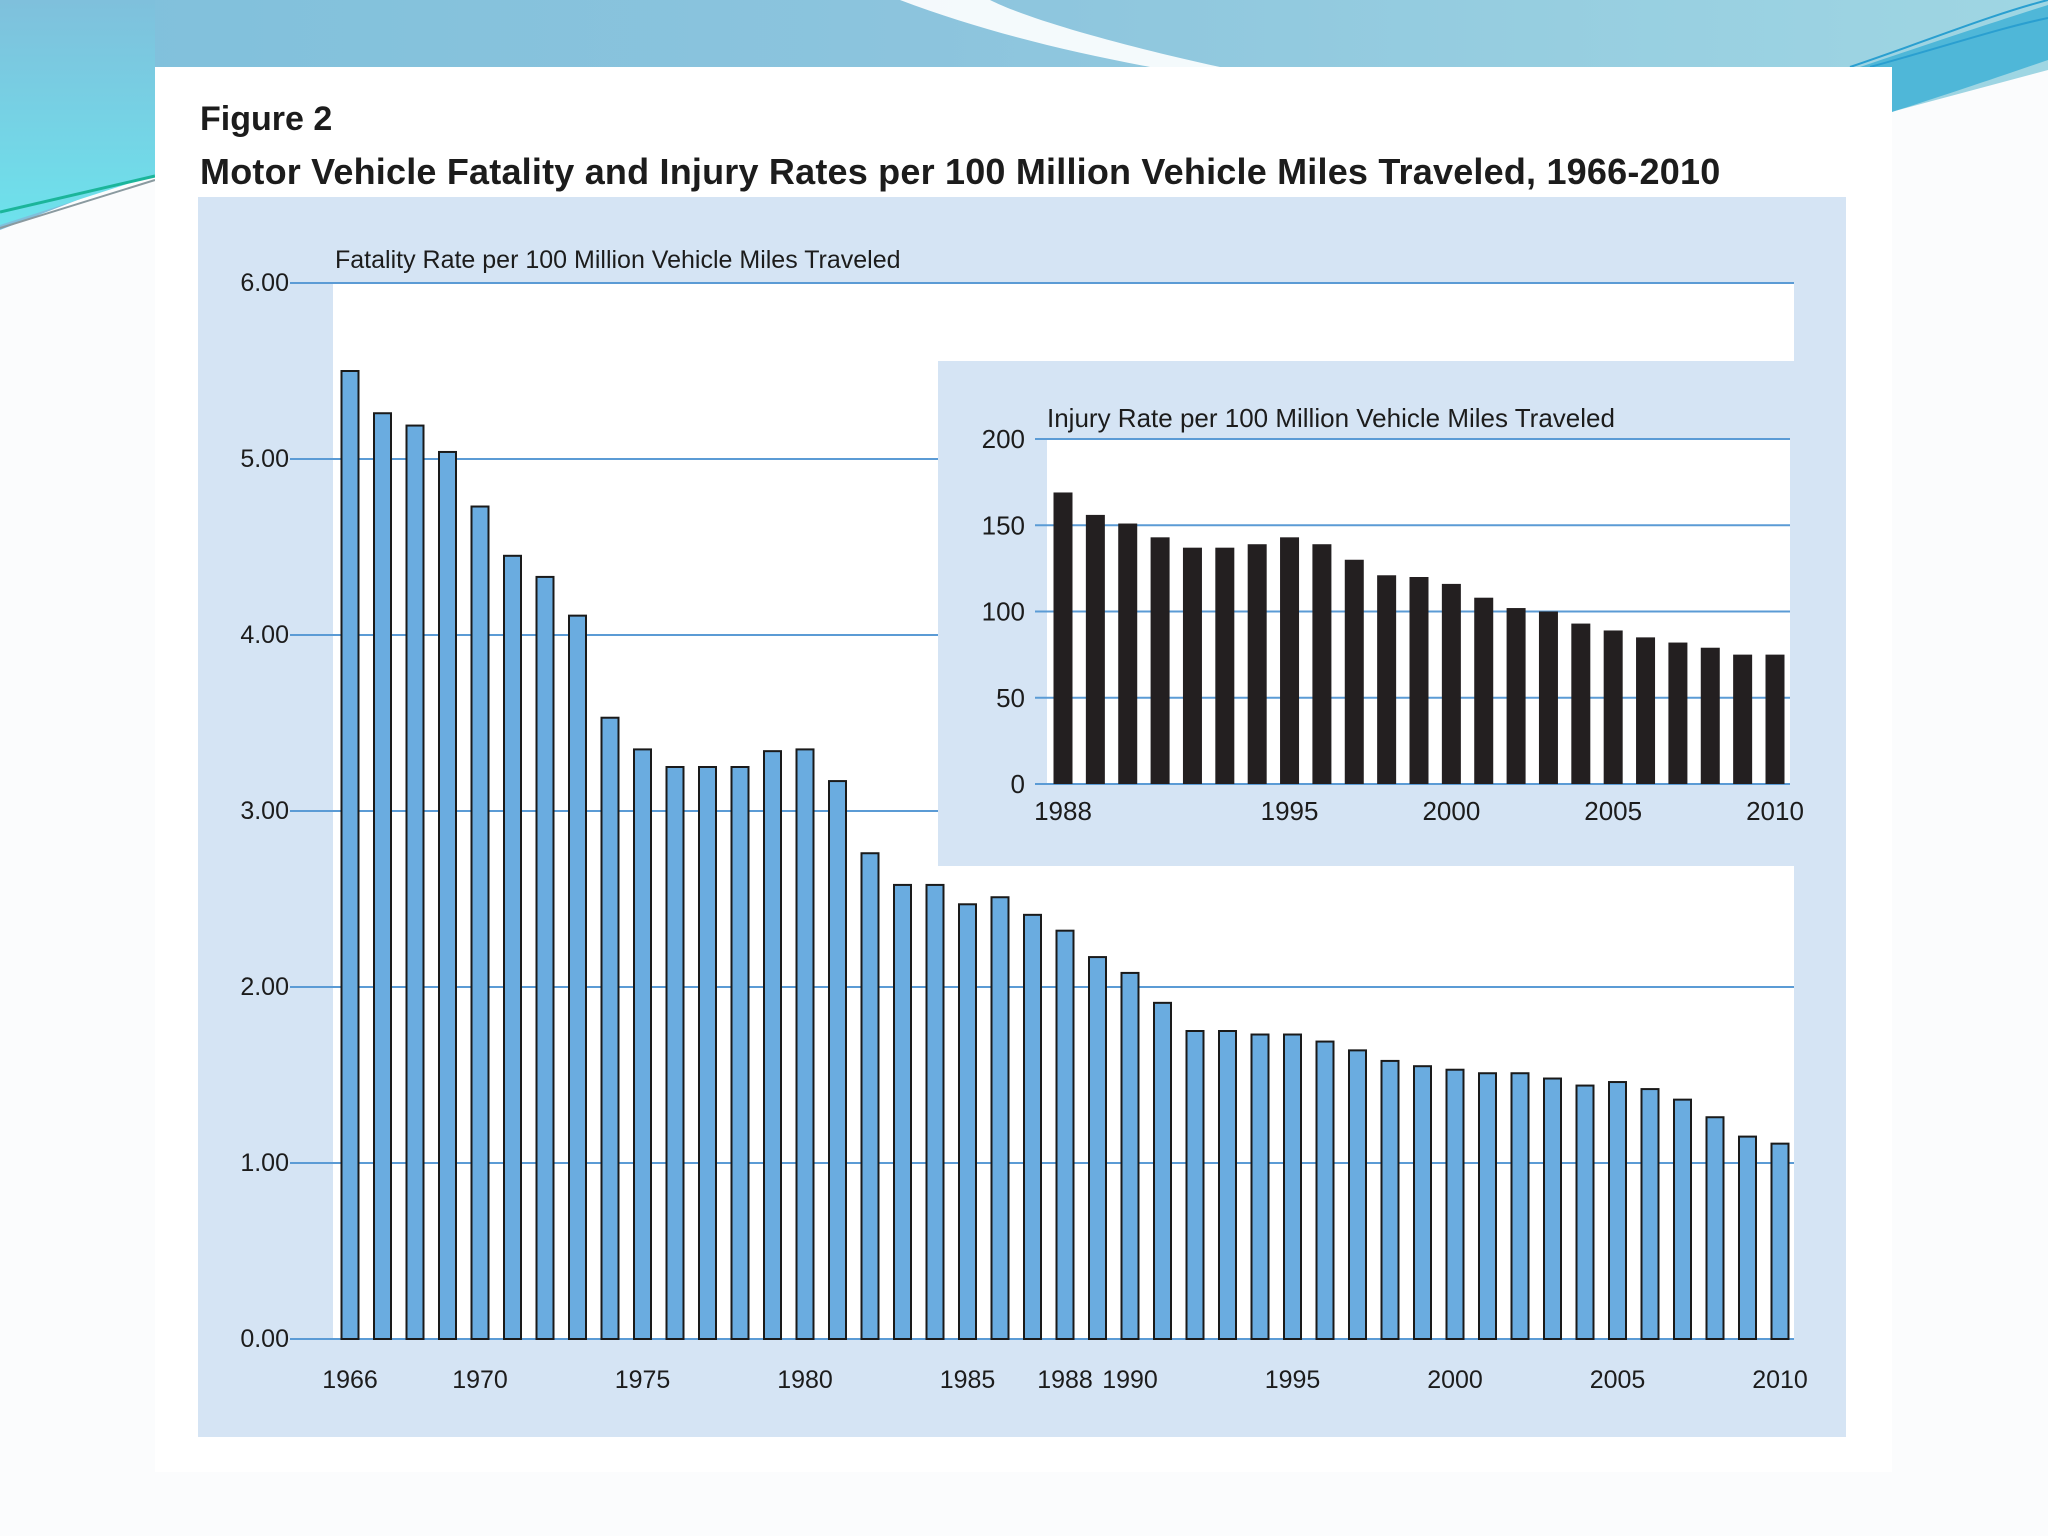  I want to click on injury-bar-2007, so click(1678, 713).